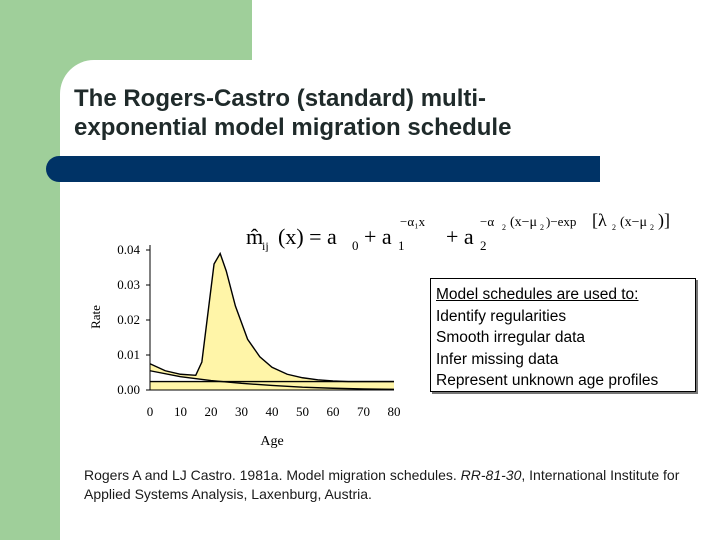 Image resolution: width=720 pixels, height=540 pixels. What do you see at coordinates (487, 221) in the screenshot?
I see `formula-exponent-2a: −α` at bounding box center [487, 221].